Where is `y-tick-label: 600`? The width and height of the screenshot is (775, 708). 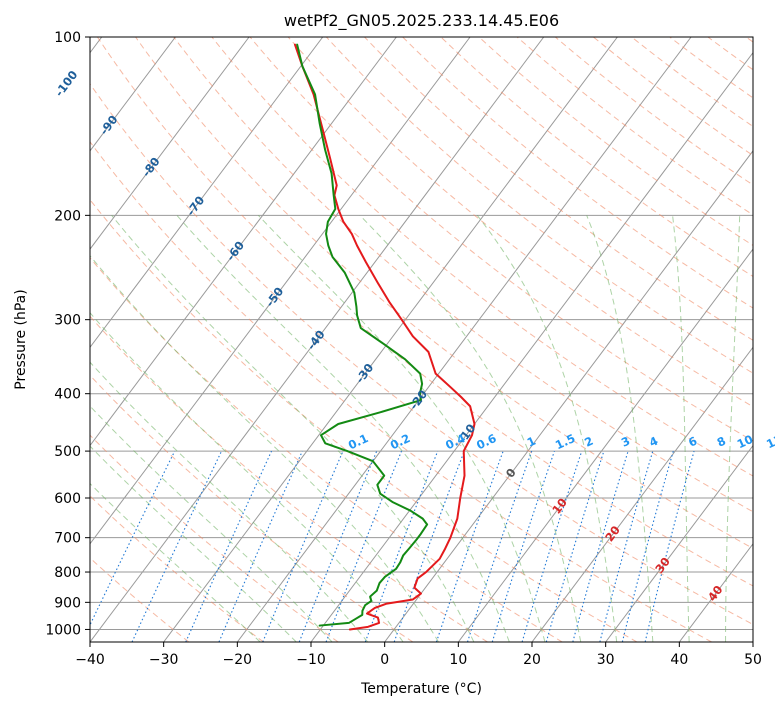
y-tick-label: 600 is located at coordinates (67, 499).